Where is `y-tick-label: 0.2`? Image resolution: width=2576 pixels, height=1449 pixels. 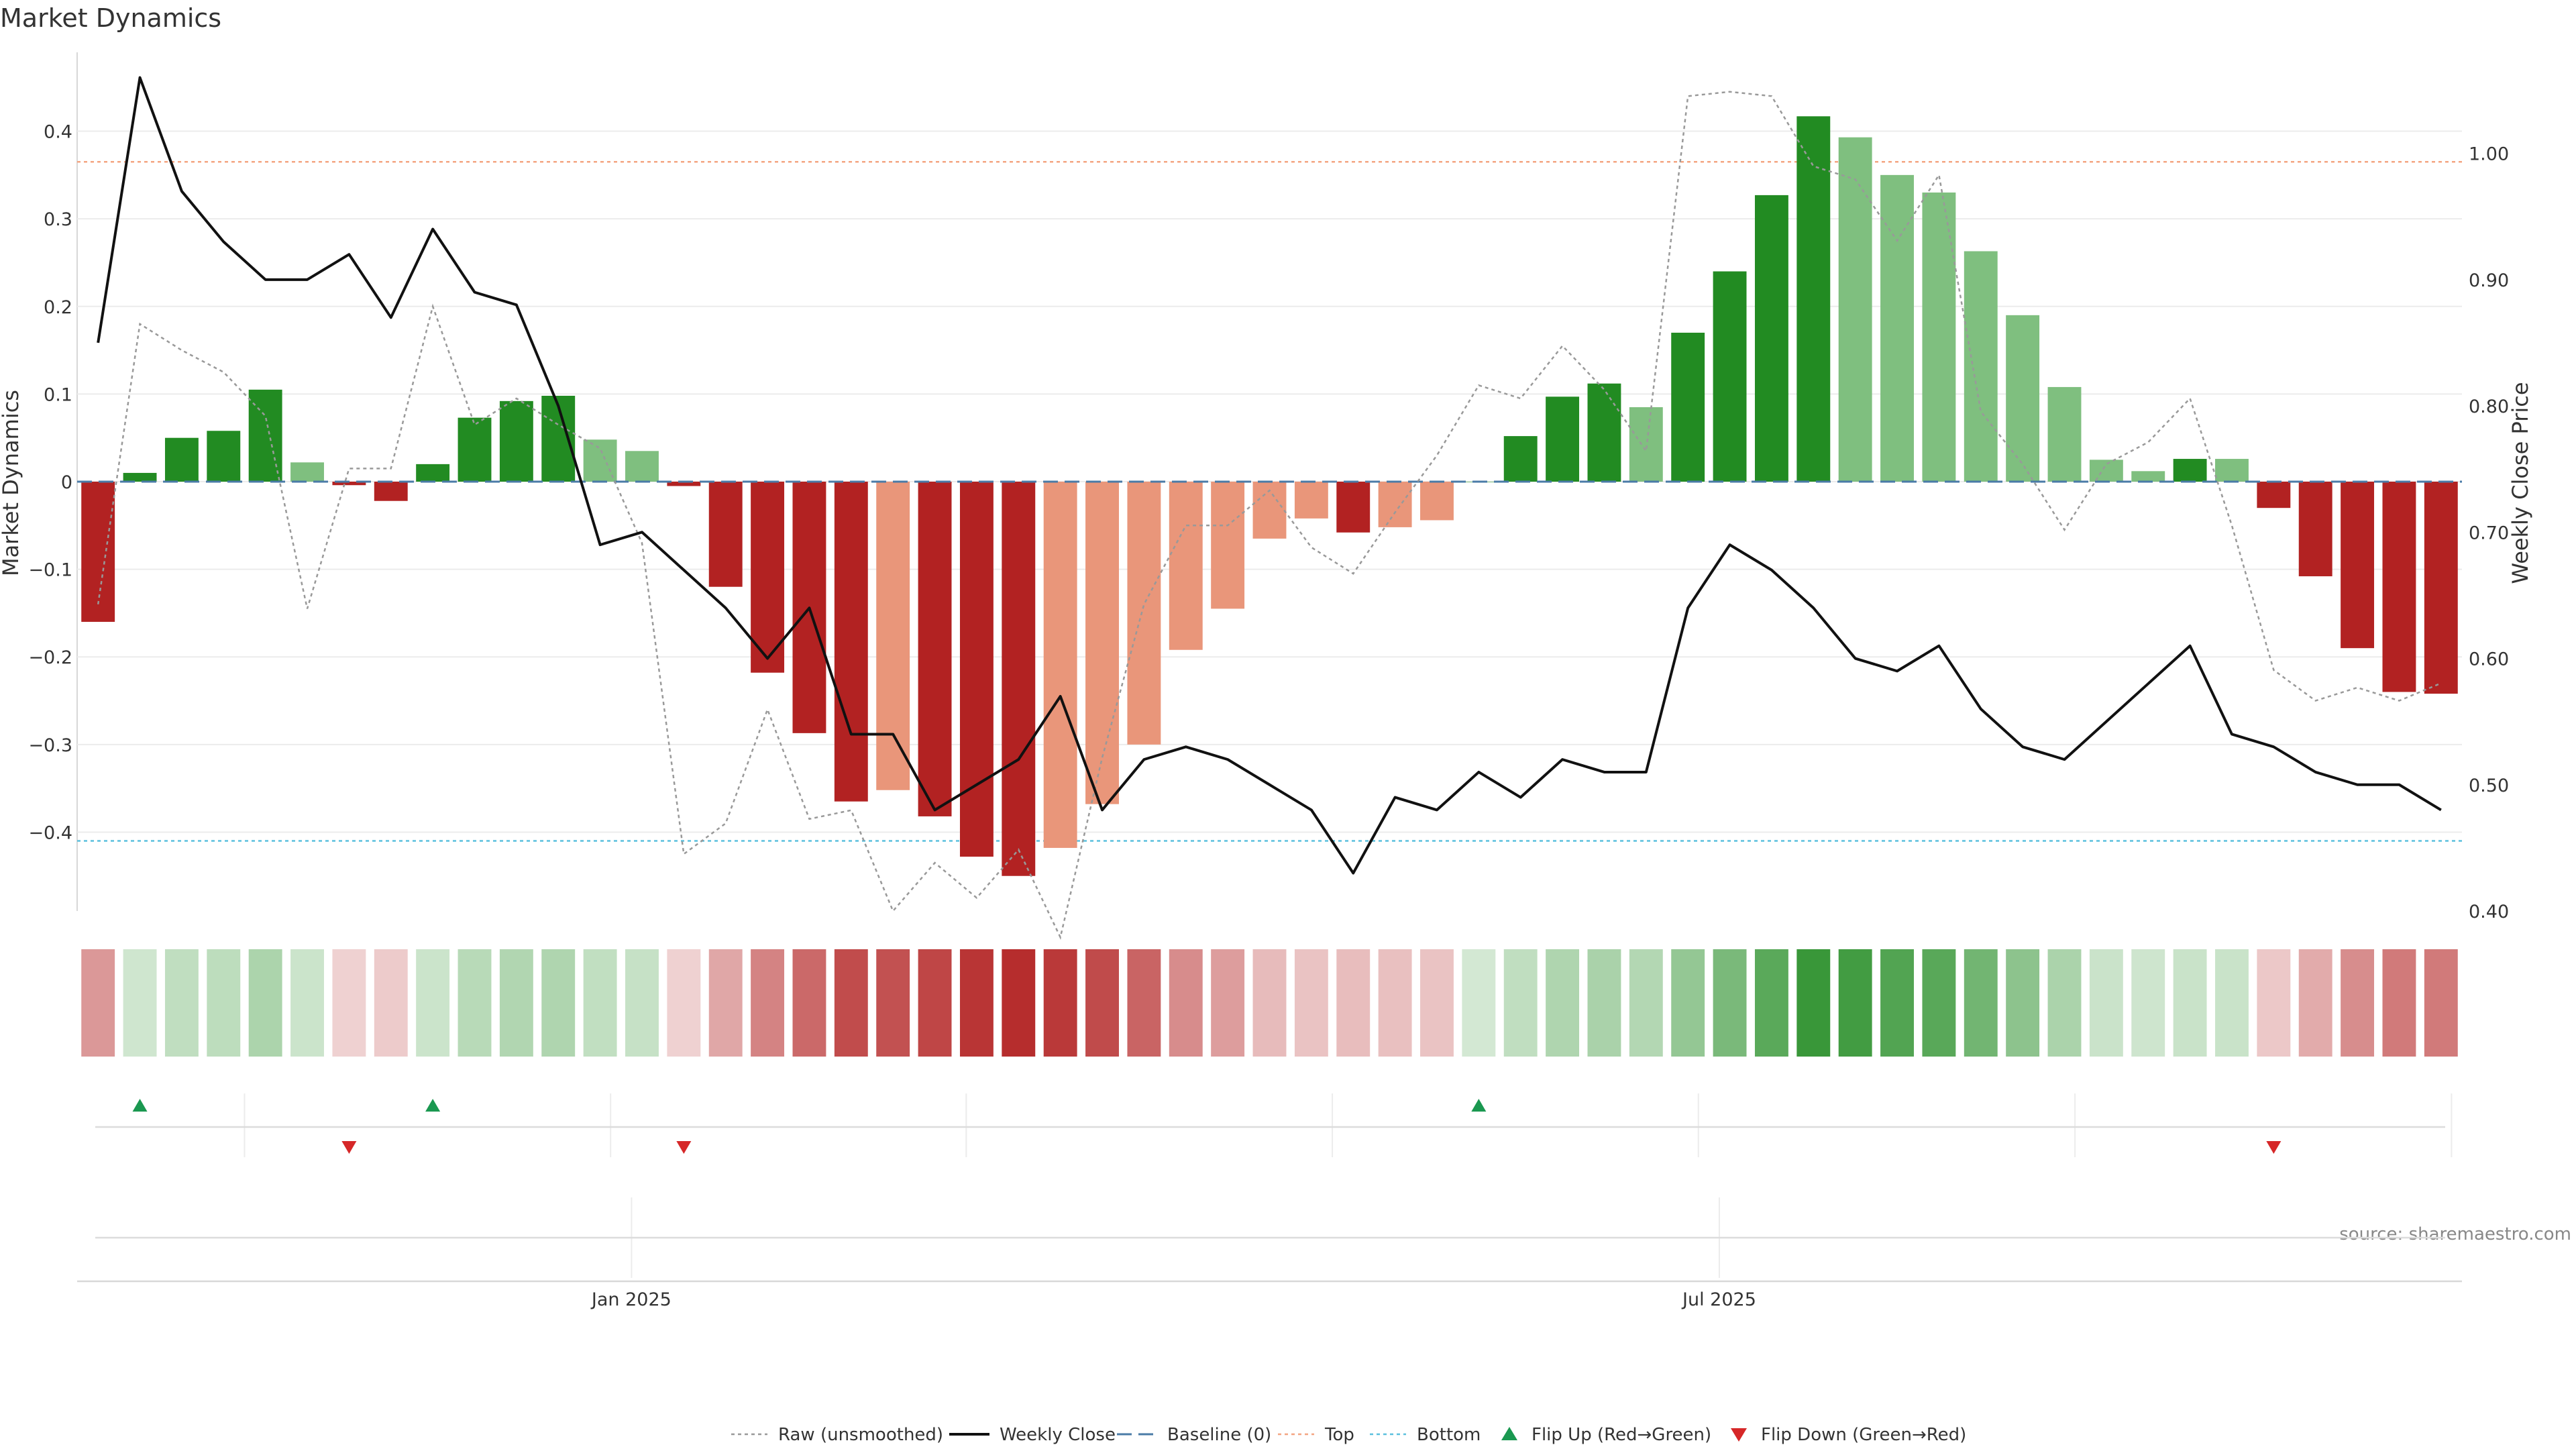
y-tick-label: 0.2 is located at coordinates (58, 307).